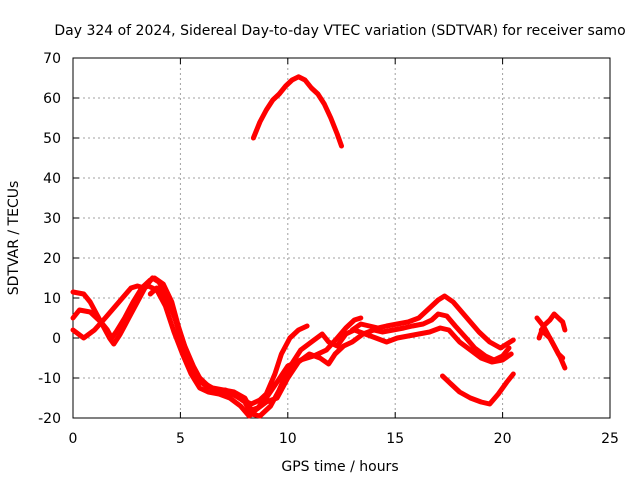 This screenshot has height=480, width=640. Describe the element at coordinates (180, 439) in the screenshot. I see `x-tick-label: 5` at that location.